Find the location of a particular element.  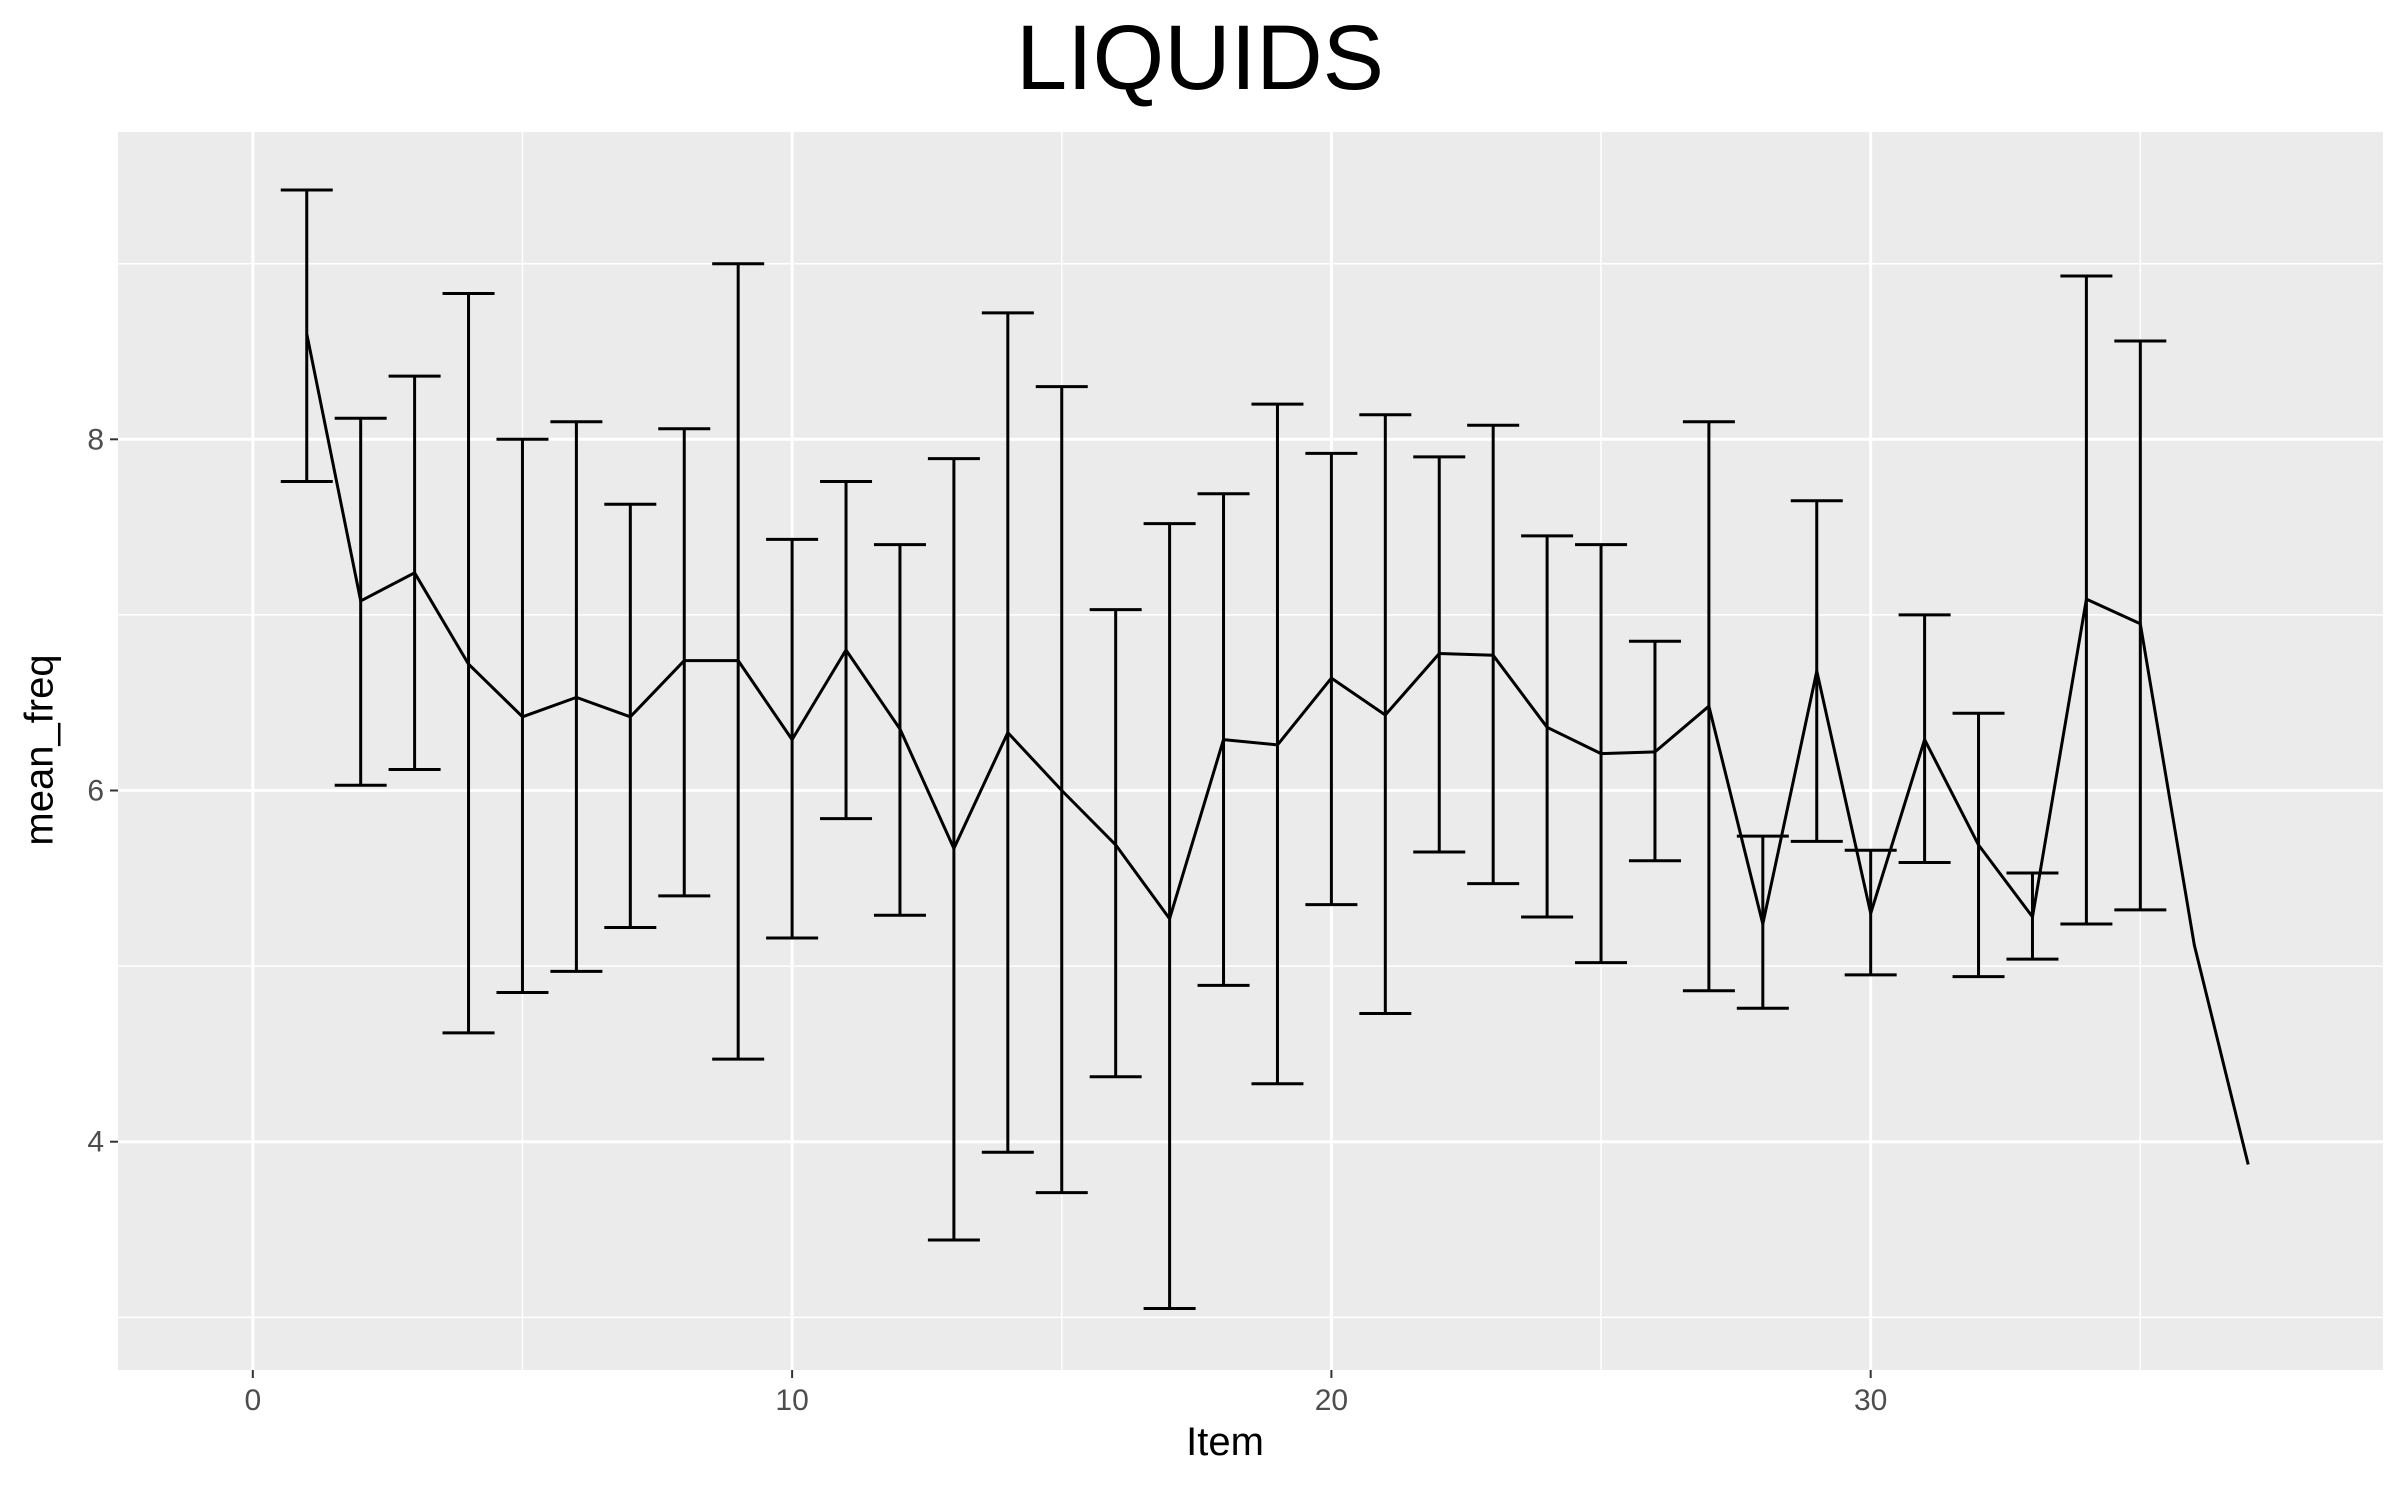

y-tick-label: 4 is located at coordinates (95, 1142).